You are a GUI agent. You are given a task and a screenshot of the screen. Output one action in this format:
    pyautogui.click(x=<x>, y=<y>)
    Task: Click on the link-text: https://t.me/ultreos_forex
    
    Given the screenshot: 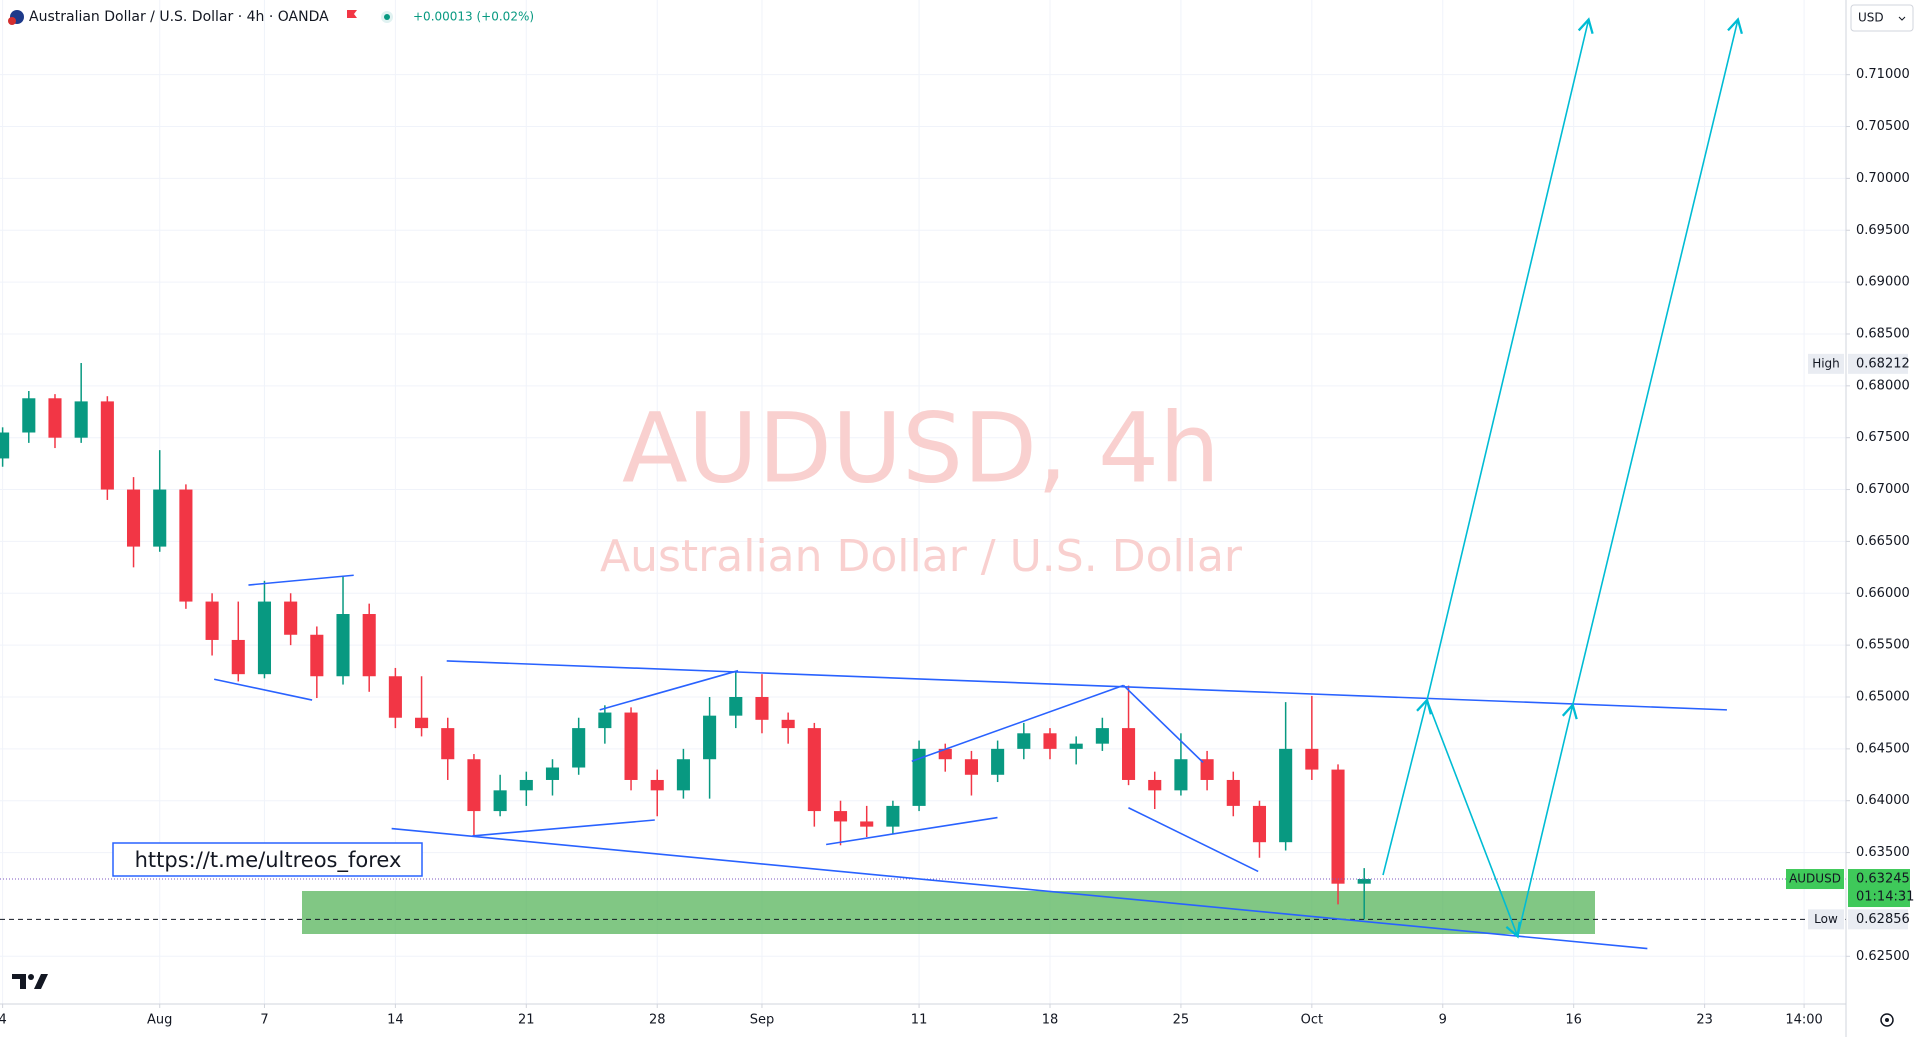 What is the action you would take?
    pyautogui.click(x=268, y=860)
    